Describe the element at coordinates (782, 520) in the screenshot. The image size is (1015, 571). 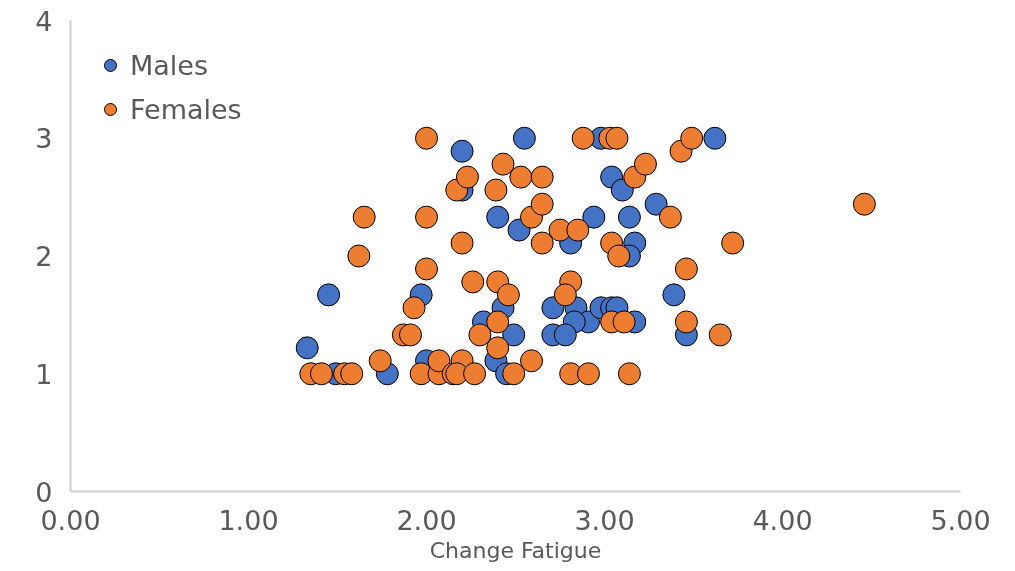
I see `x-tick-label: 4.00` at that location.